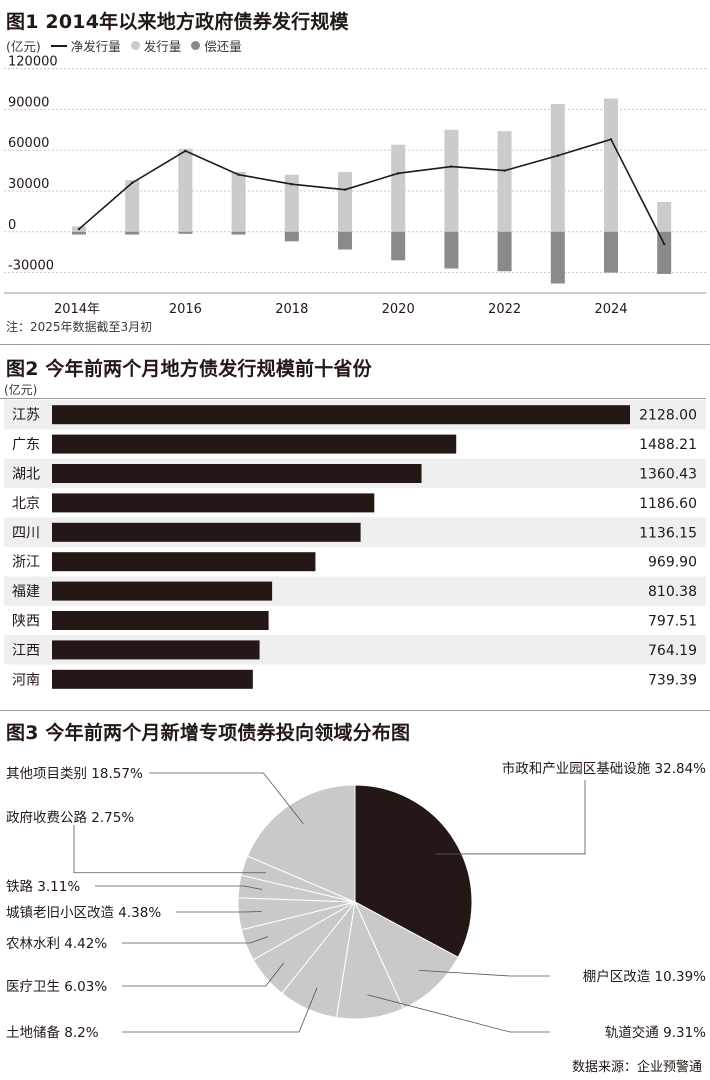  I want to click on net-point-2015, so click(132, 183).